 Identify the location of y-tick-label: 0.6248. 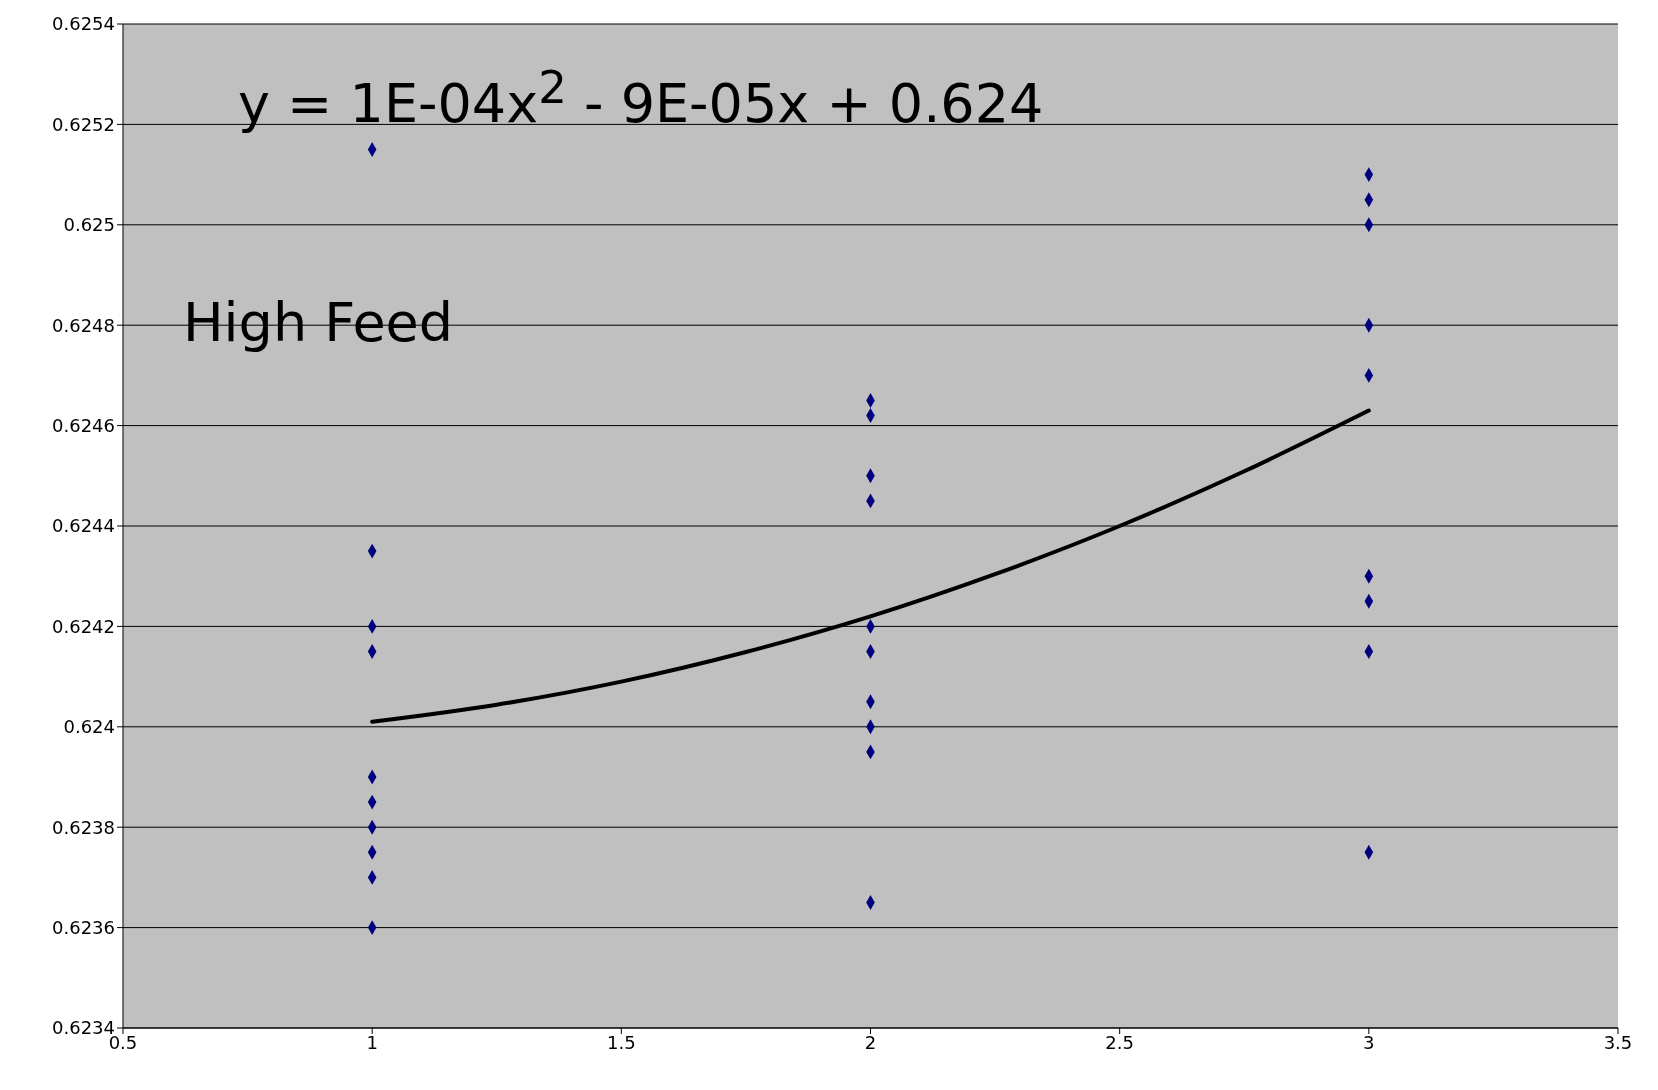
(83, 325).